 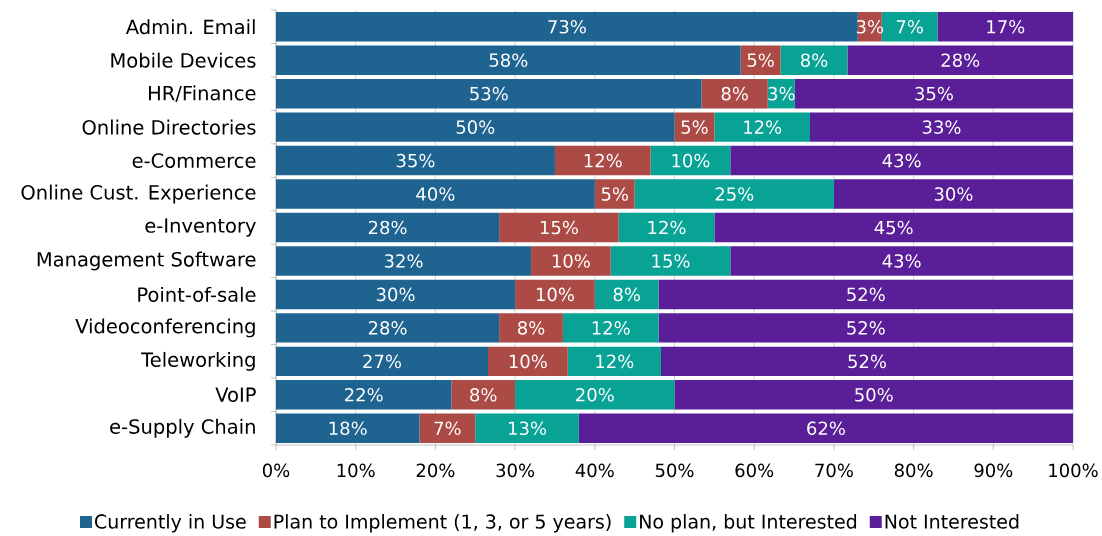 I want to click on data-label: 40%, so click(x=435, y=194).